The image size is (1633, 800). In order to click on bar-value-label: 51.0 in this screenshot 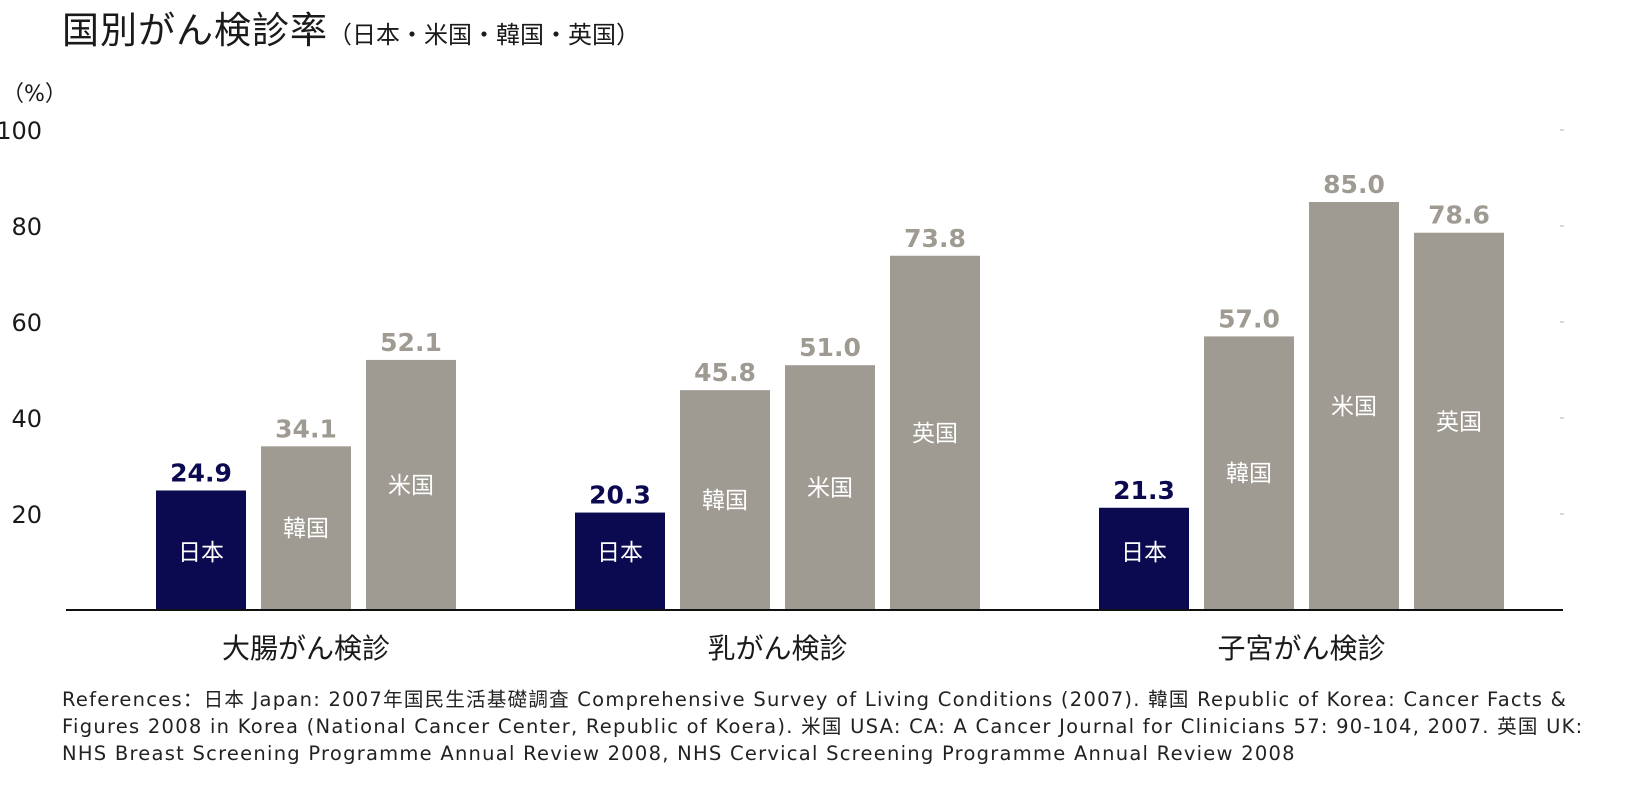, I will do `click(830, 347)`.